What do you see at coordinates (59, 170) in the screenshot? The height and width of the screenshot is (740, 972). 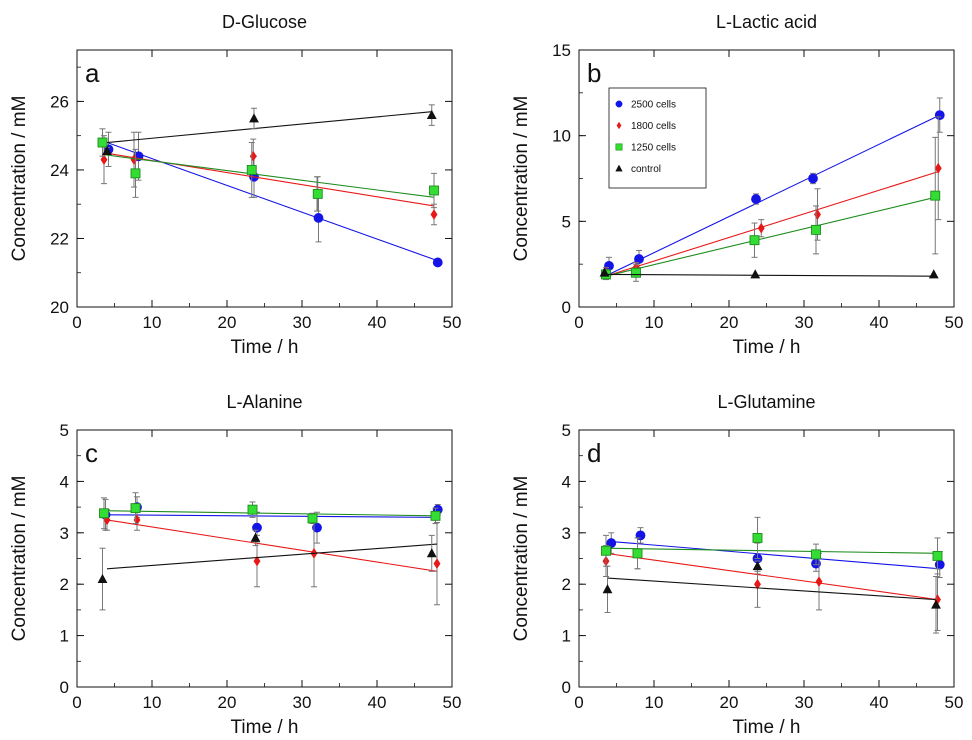 I see `y-tick-label: 24` at bounding box center [59, 170].